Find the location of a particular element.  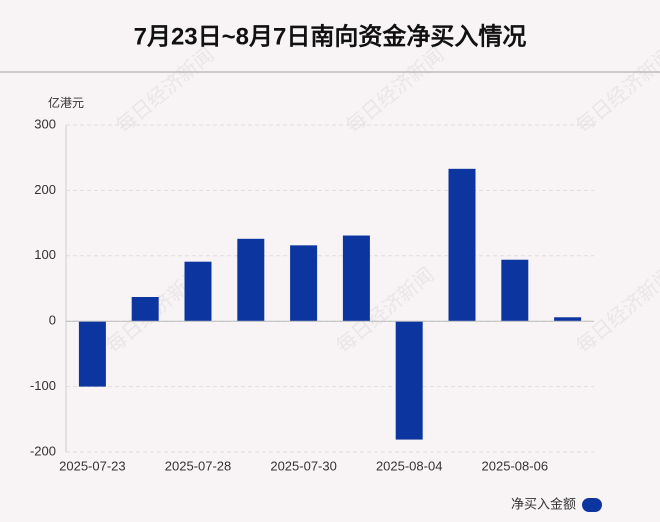

y-tick-label: -100 is located at coordinates (43, 385).